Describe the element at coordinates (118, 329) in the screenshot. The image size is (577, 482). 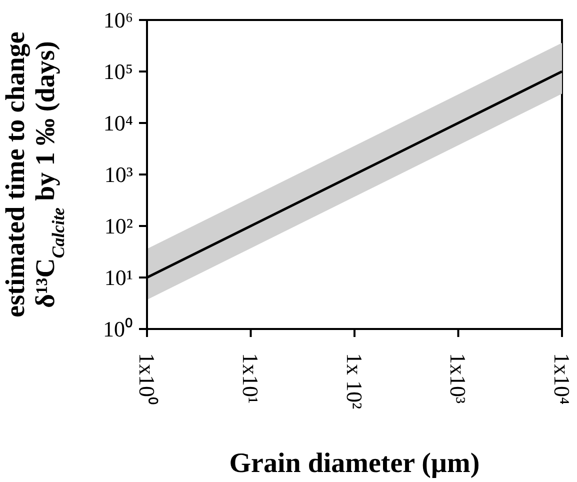
I see `y-tick-label: 10⁰` at that location.